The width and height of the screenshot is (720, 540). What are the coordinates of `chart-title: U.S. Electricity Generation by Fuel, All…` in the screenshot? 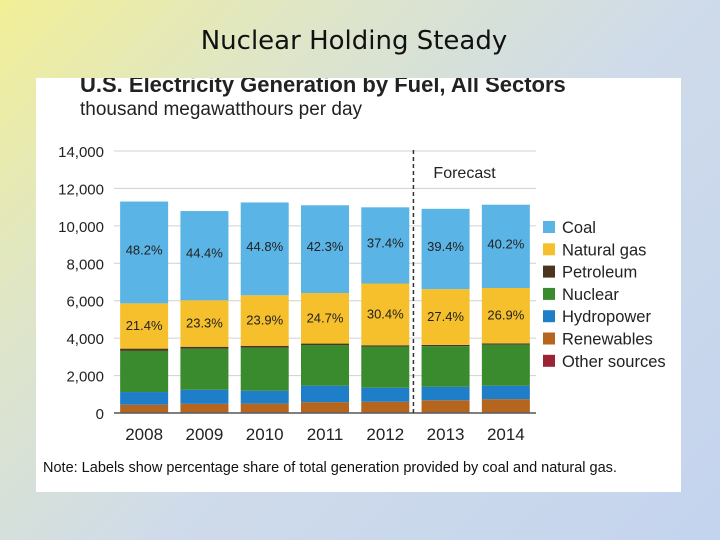 It's located at (323, 87).